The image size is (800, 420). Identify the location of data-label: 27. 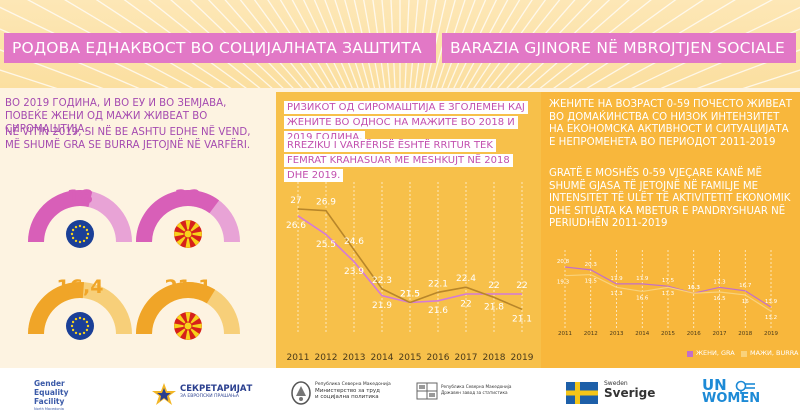
(295, 201).